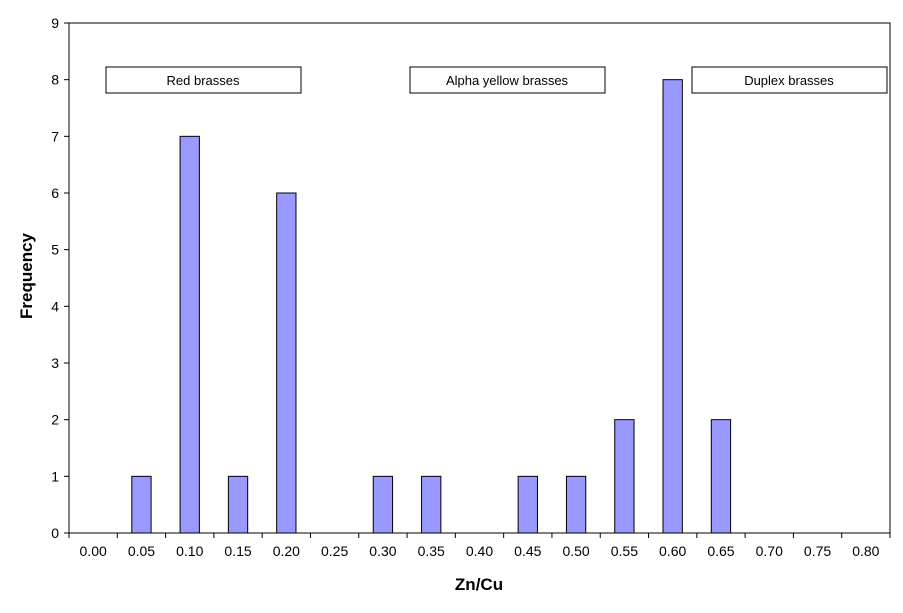  Describe the element at coordinates (382, 551) in the screenshot. I see `x-tick-label: 0.30` at that location.